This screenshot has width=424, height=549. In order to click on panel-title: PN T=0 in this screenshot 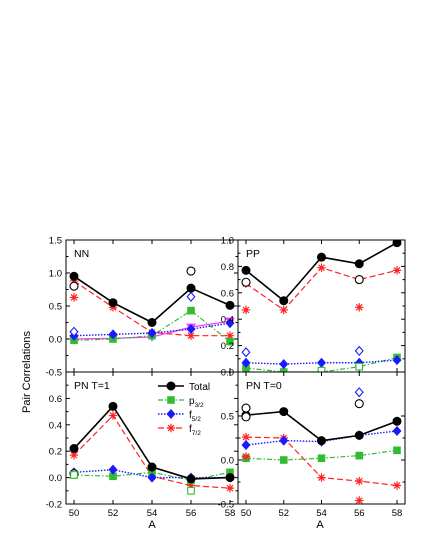, I will do `click(264, 386)`.